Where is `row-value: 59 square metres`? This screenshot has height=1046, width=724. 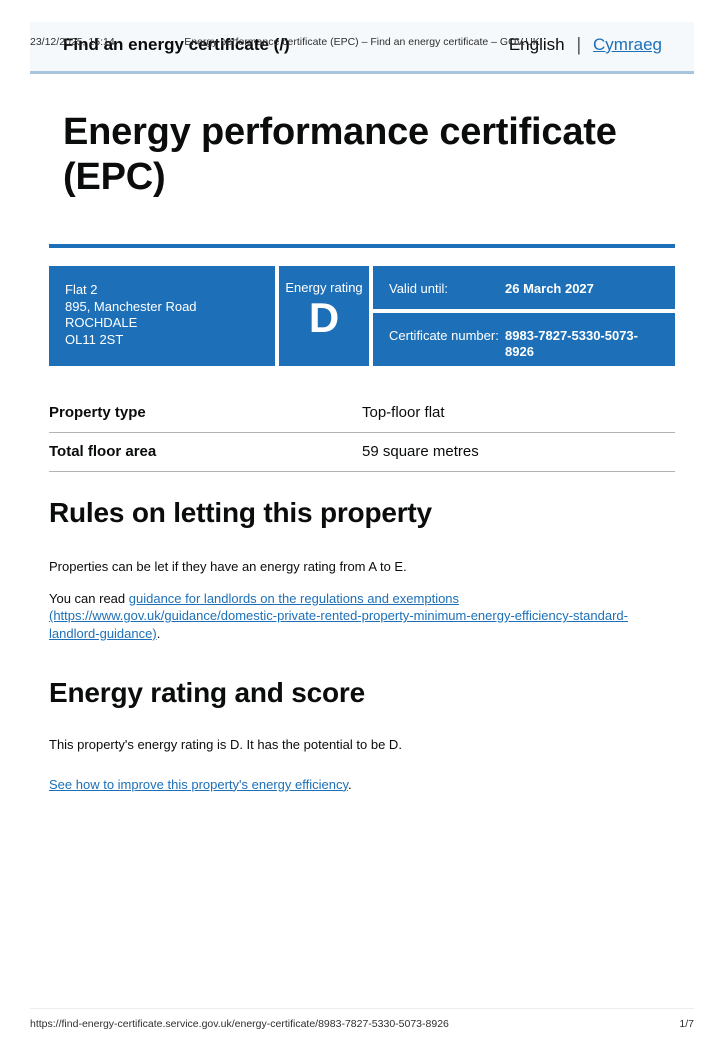
row-value: 59 square metres is located at coordinates (420, 451).